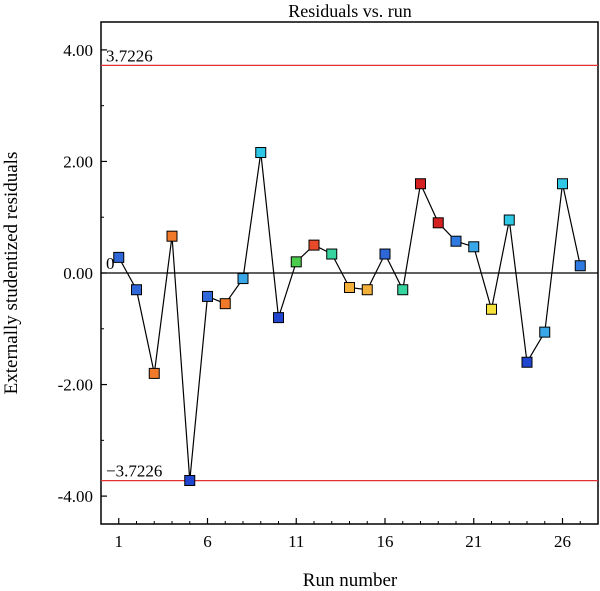  What do you see at coordinates (134, 471) in the screenshot?
I see `reference-line-label-2: −3.7226` at bounding box center [134, 471].